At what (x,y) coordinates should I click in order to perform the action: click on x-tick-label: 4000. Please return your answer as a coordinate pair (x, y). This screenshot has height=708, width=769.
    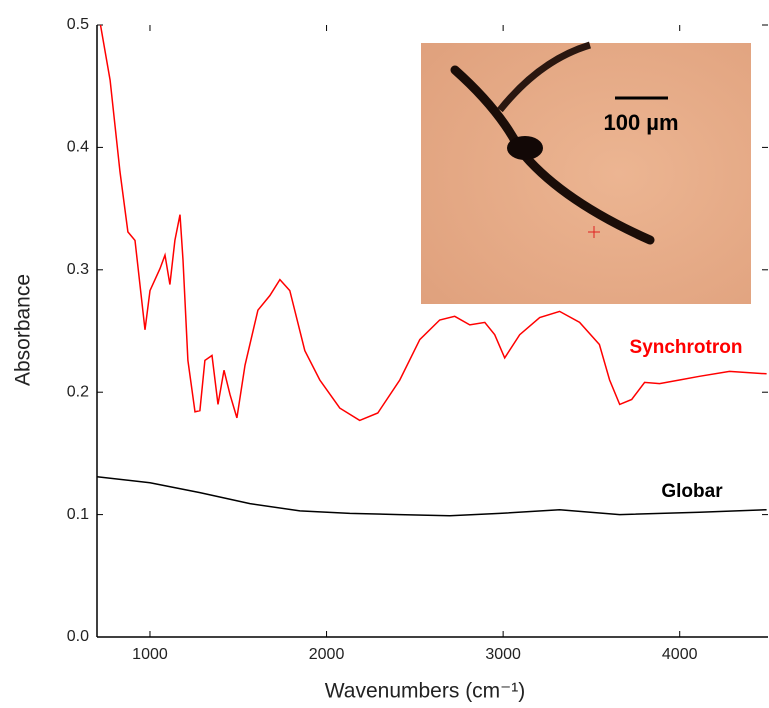
    Looking at the image, I should click on (680, 654).